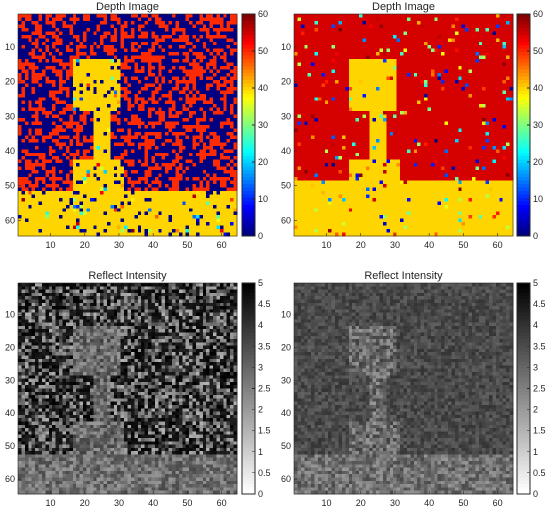 Image resolution: width=550 pixels, height=514 pixels. Describe the element at coordinates (248, 144) in the screenshot. I see `colorbar-segment` at that location.